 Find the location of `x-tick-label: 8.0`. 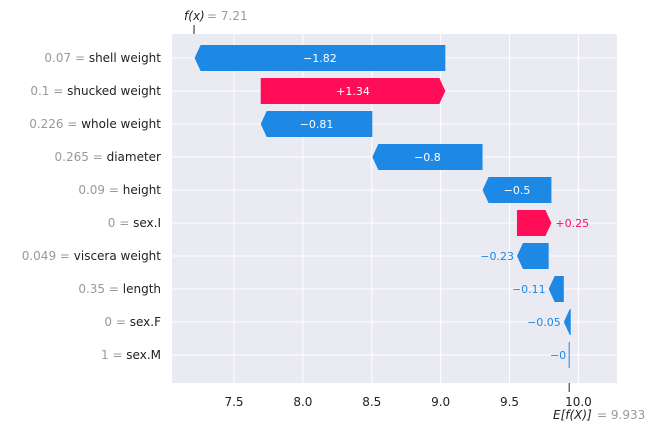

x-tick-label: 8.0 is located at coordinates (302, 402).